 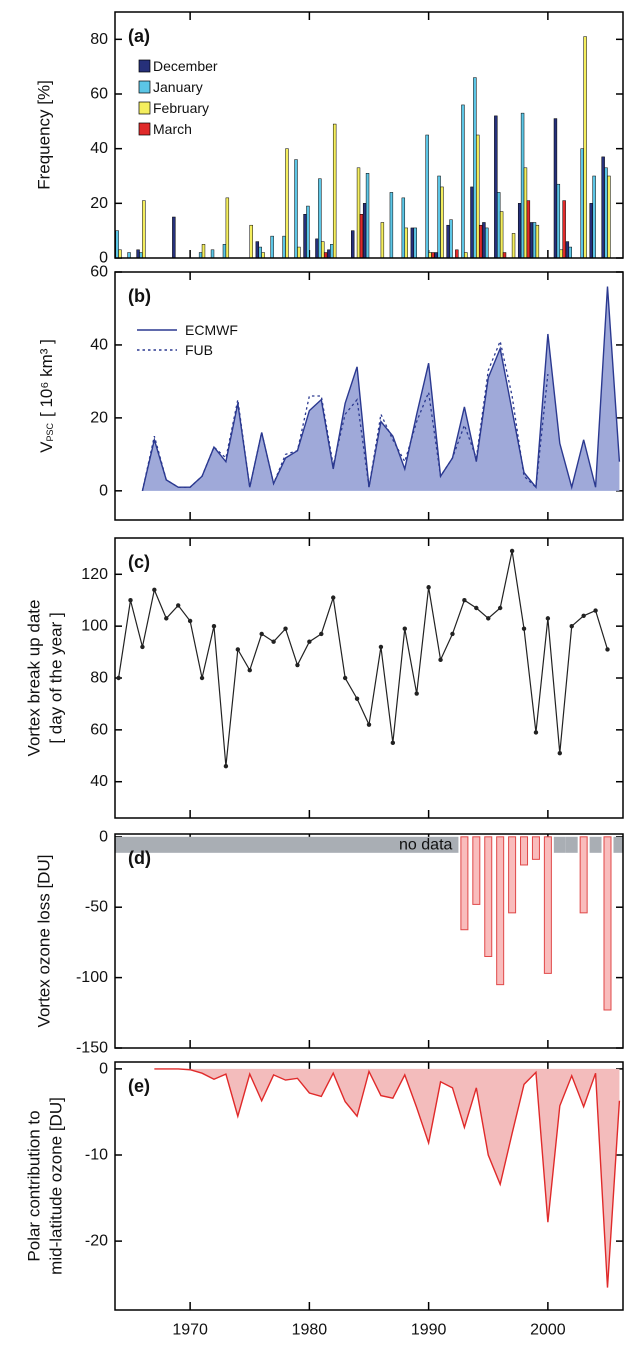 I want to click on panel-label: (a), so click(x=139, y=36).